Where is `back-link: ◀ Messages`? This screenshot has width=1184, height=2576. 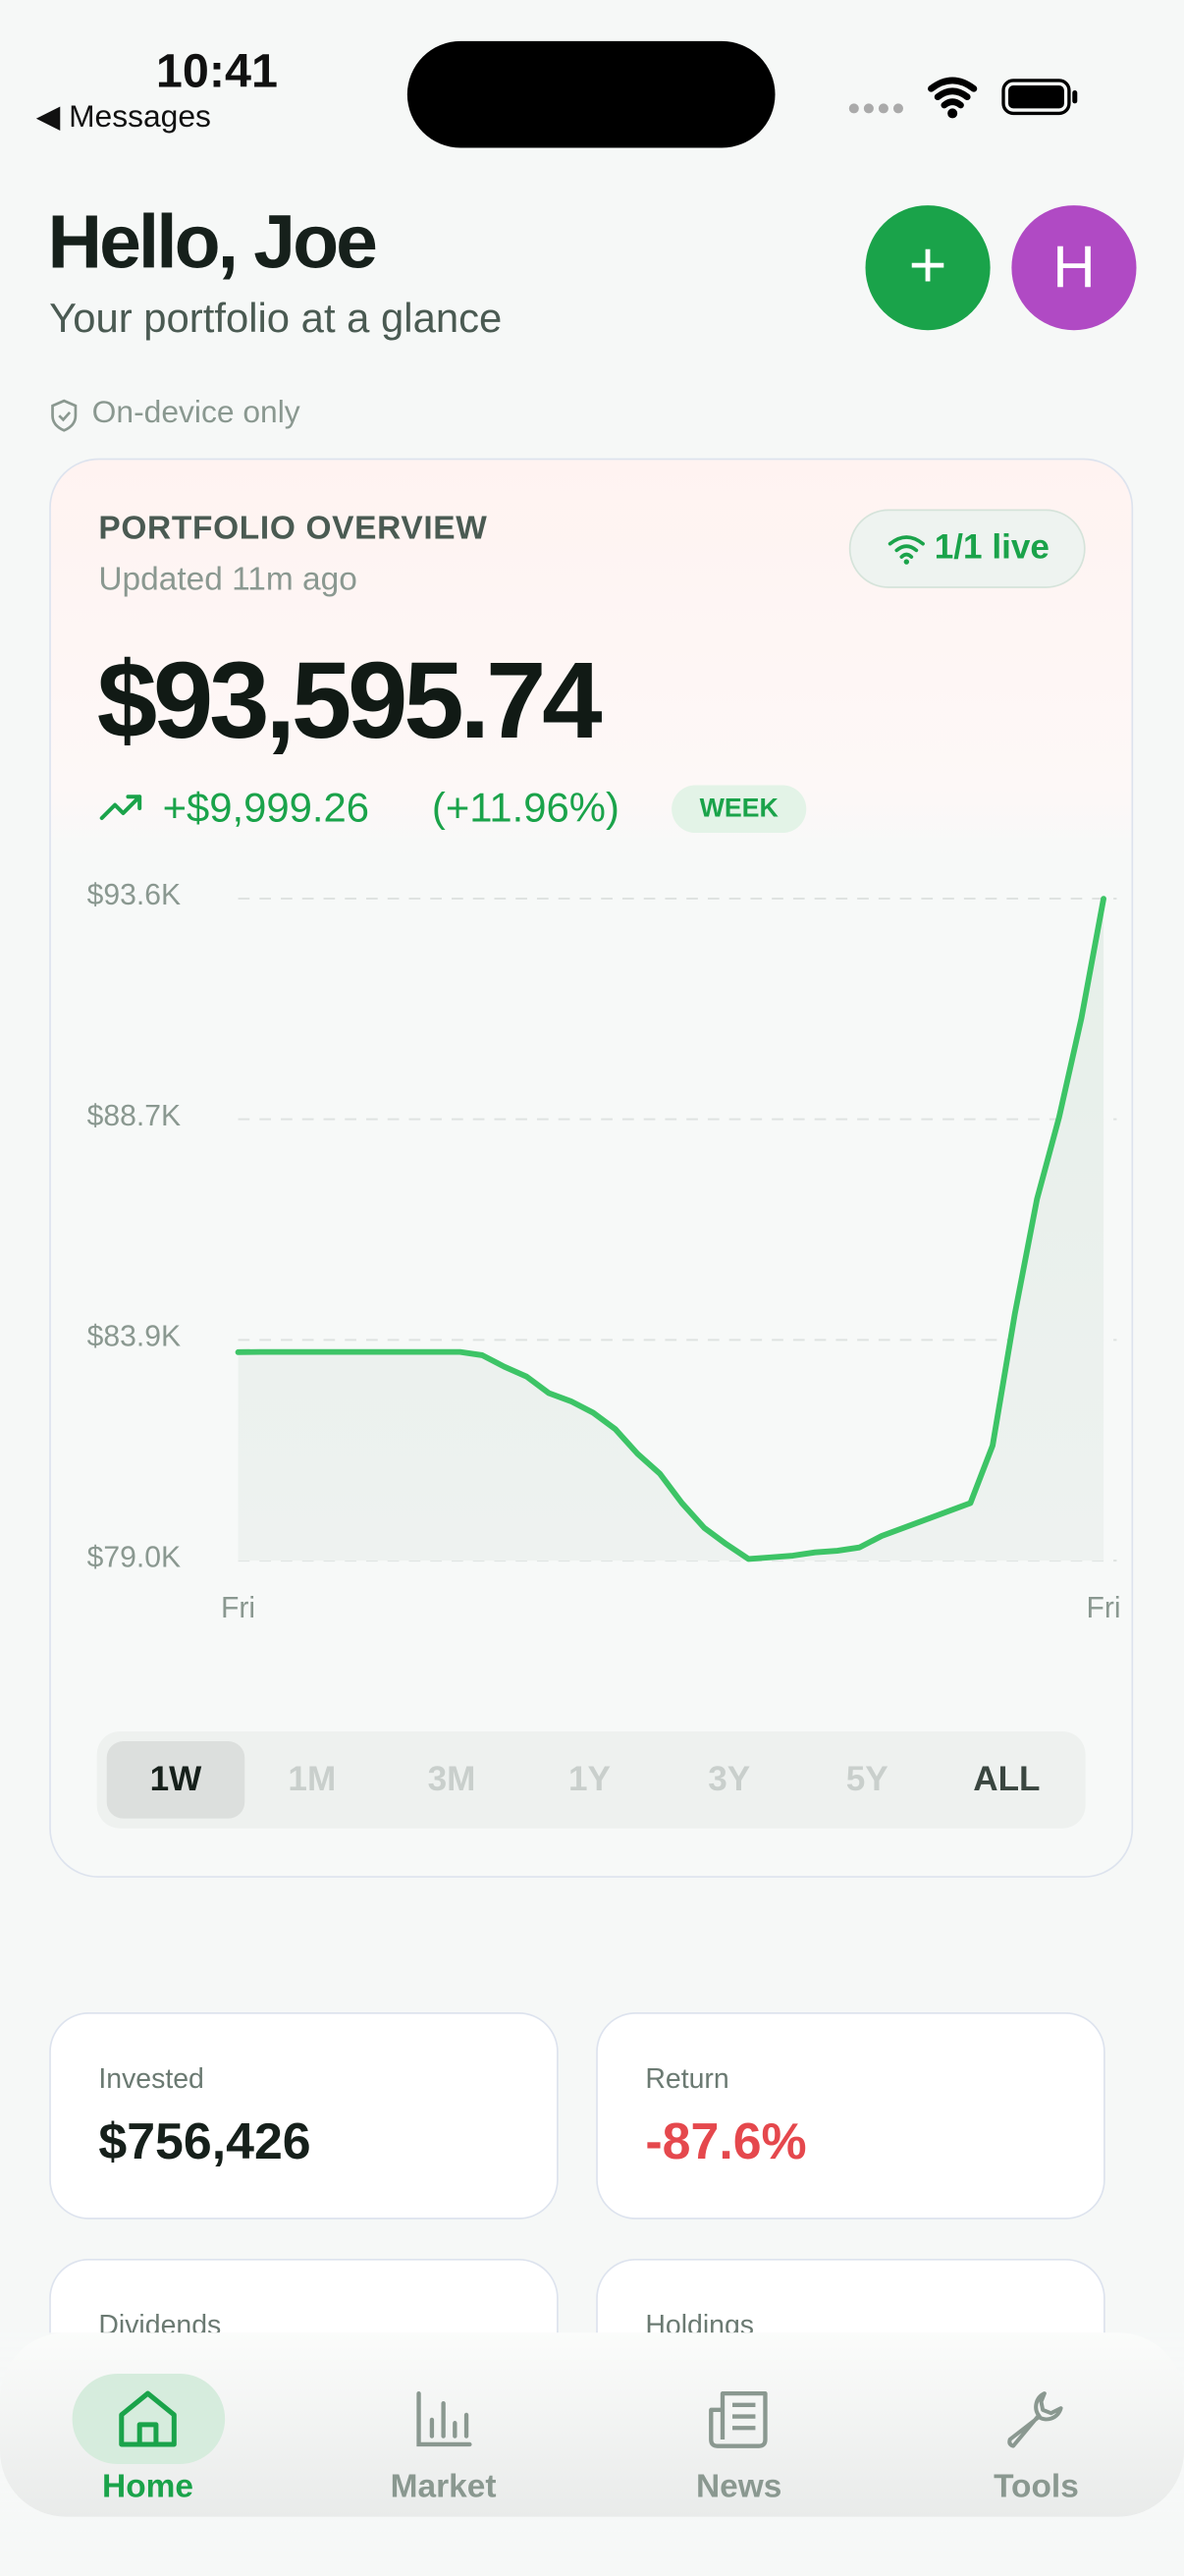
back-link: ◀ Messages is located at coordinates (123, 118).